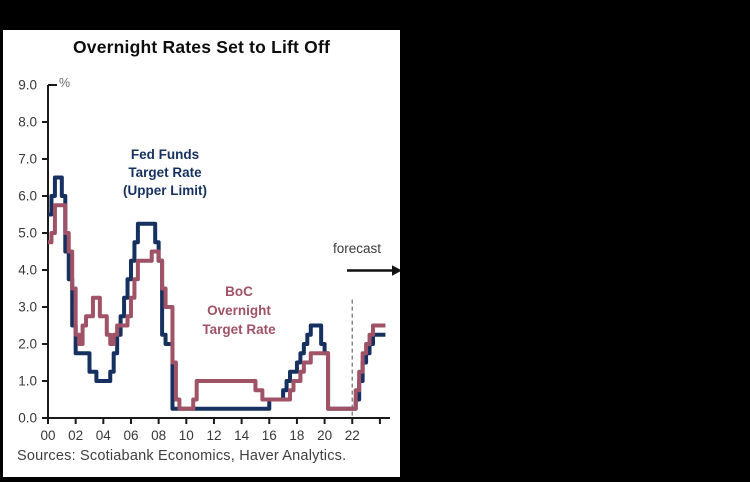 The image size is (750, 482). What do you see at coordinates (27, 270) in the screenshot?
I see `y-tick-label: 4.0` at bounding box center [27, 270].